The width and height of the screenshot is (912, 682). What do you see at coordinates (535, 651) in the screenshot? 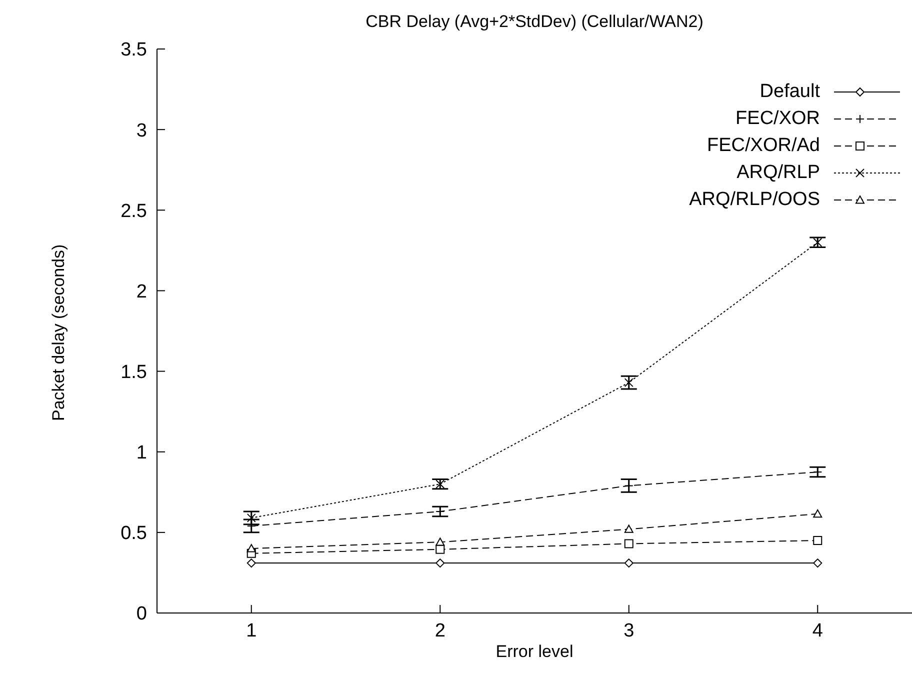
I see `x-axis-title: Error level` at bounding box center [535, 651].